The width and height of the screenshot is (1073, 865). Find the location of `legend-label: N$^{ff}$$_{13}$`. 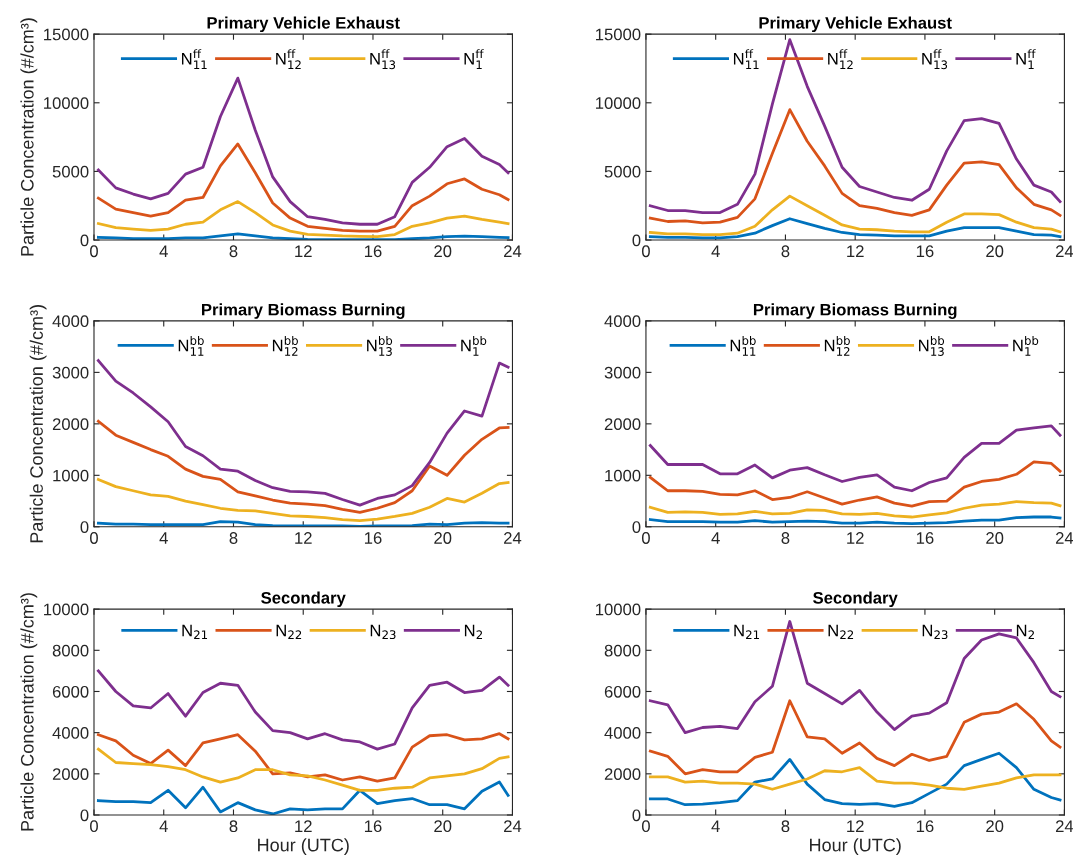

legend-label: N$^{ff}$$_{13}$ is located at coordinates (935, 59).